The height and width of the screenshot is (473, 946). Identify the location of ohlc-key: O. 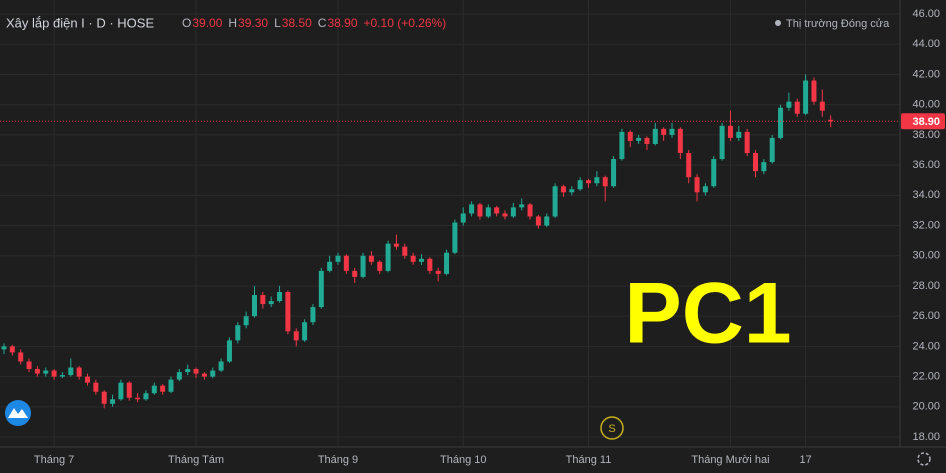
(186, 23).